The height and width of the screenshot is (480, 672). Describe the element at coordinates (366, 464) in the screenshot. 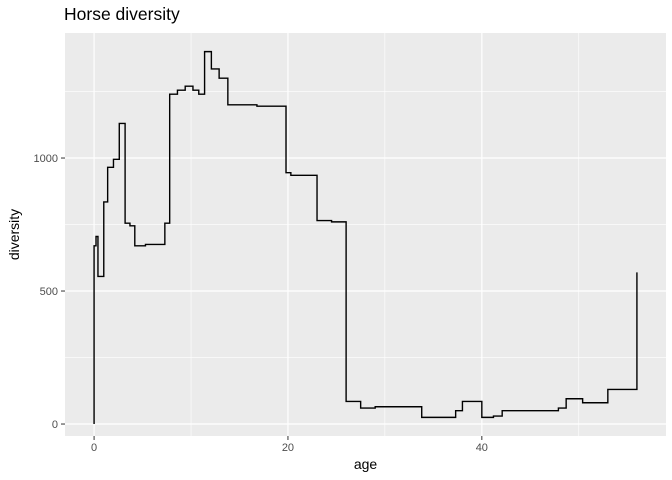

I see `x-axis-title: age` at that location.